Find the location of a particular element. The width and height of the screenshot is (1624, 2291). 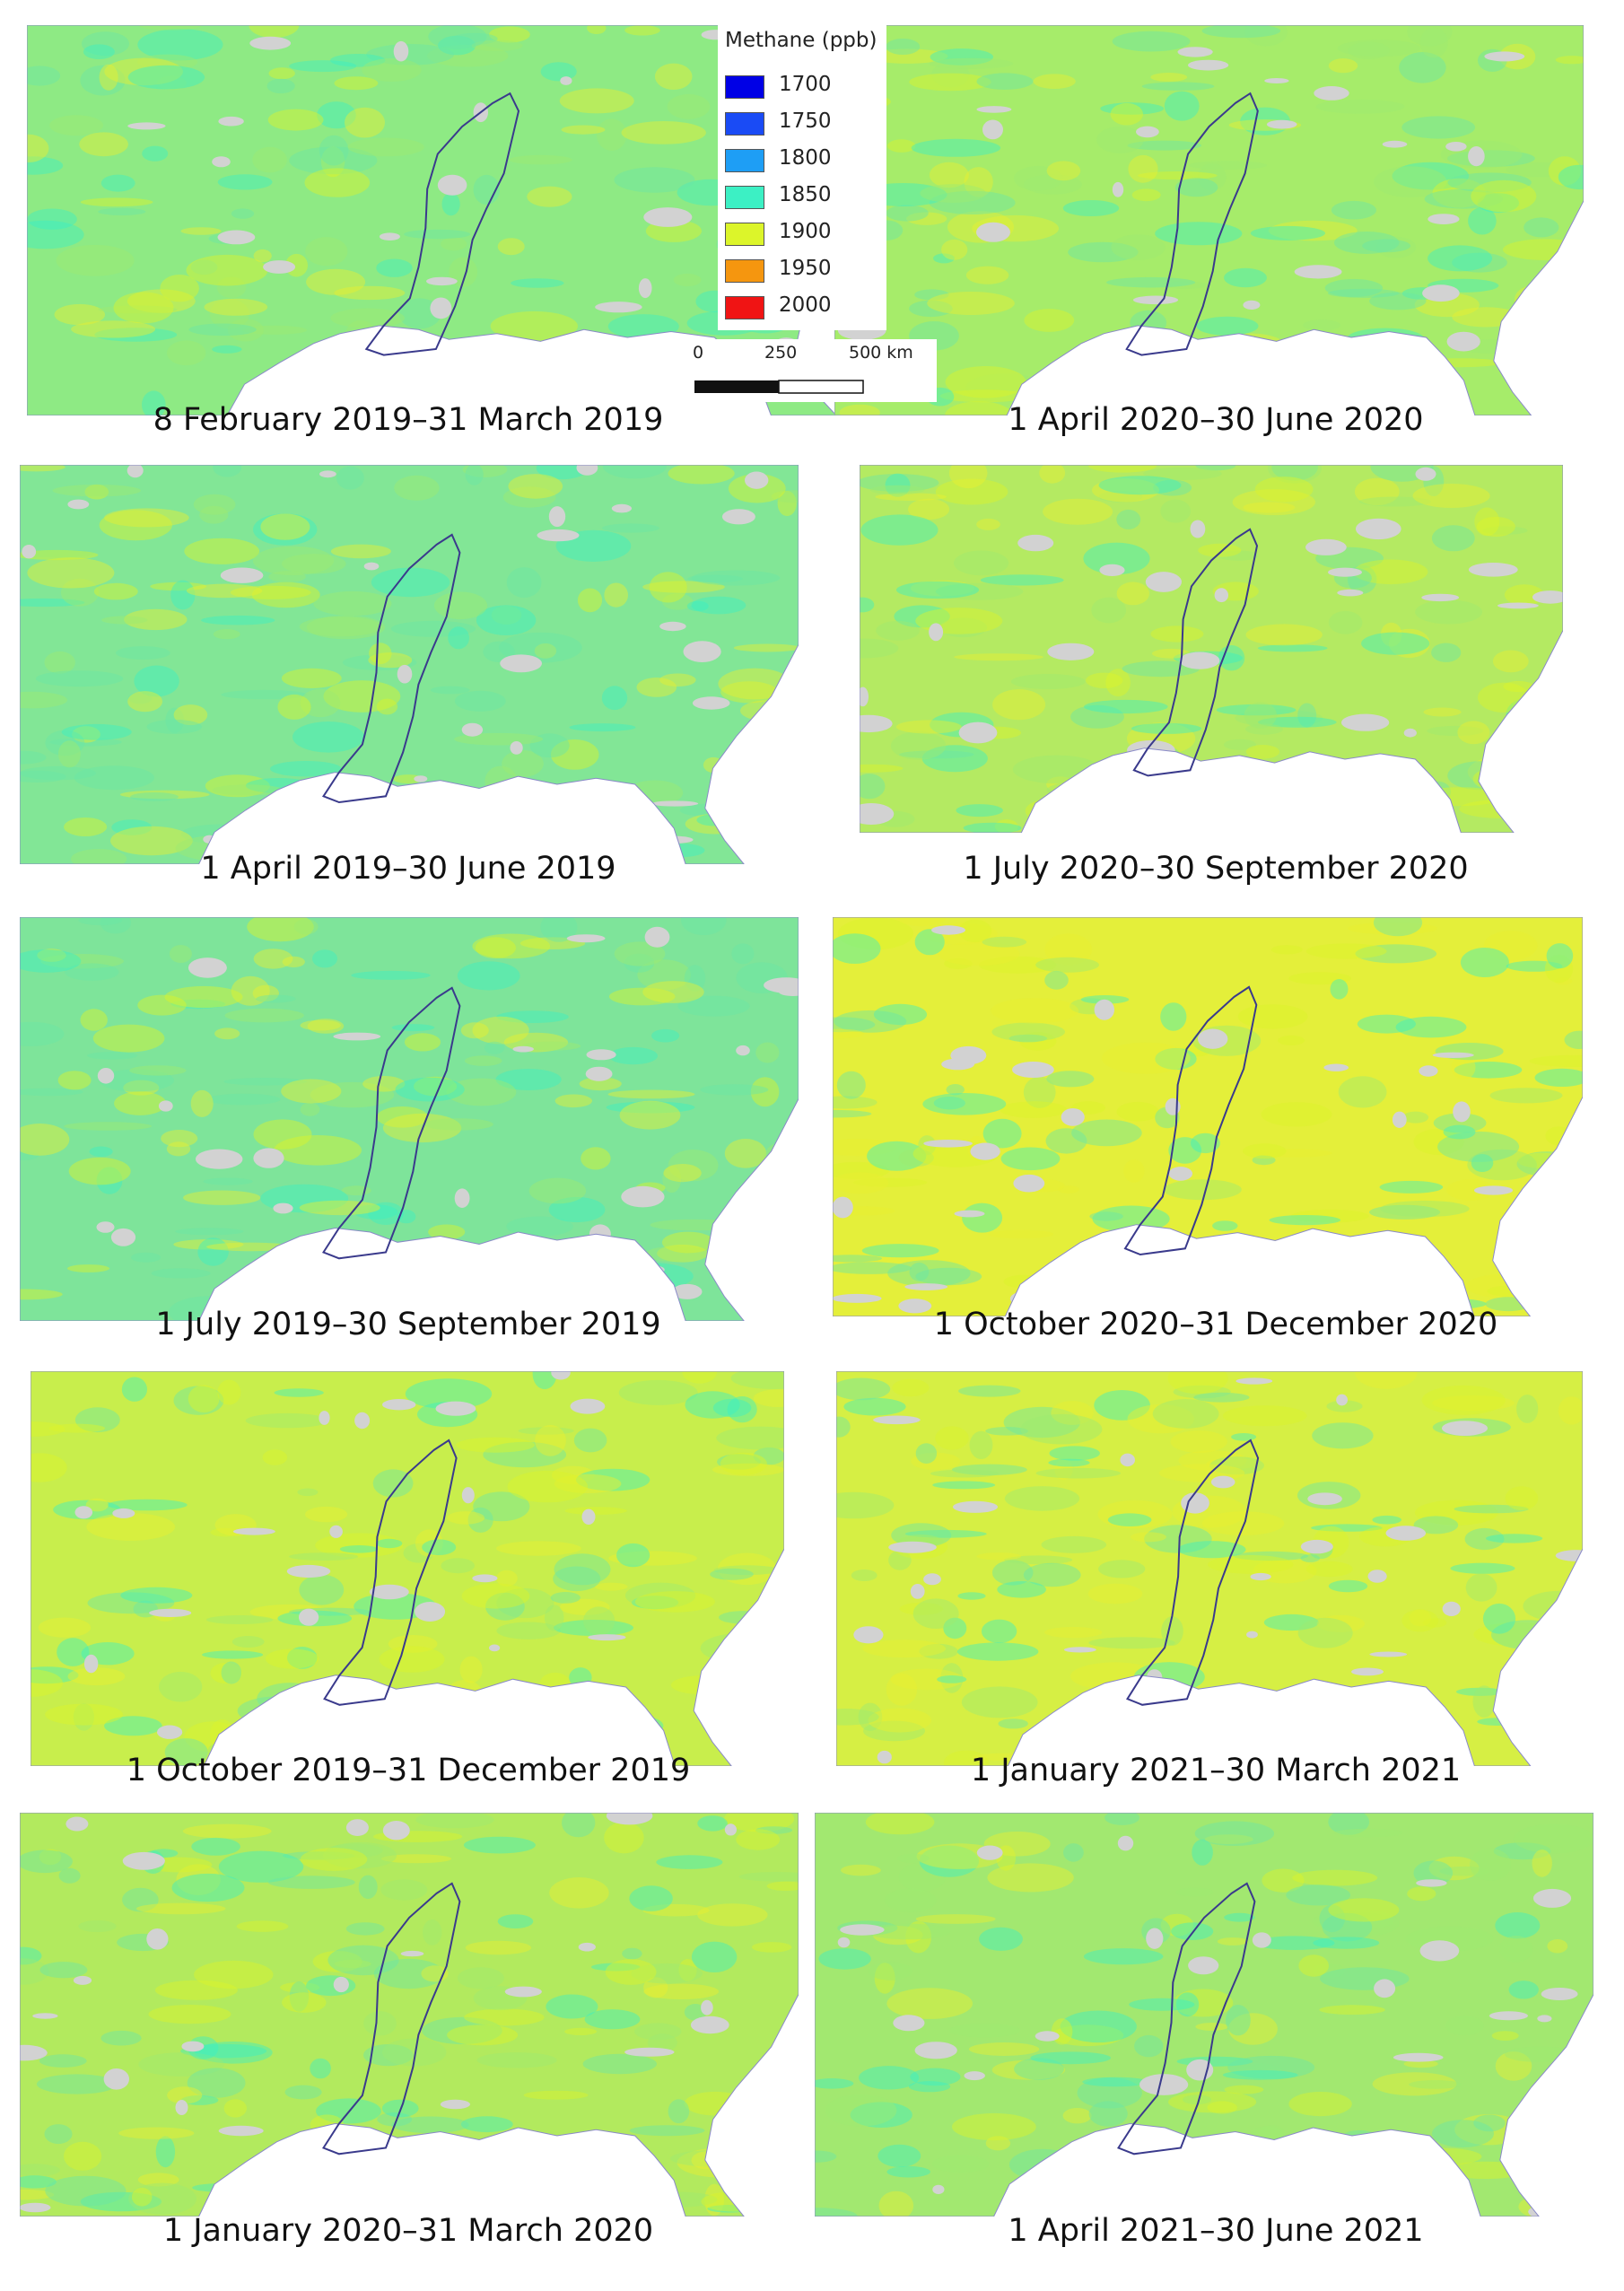

panel-caption: 1 January 2021–30 March 2021 is located at coordinates (1216, 1771).